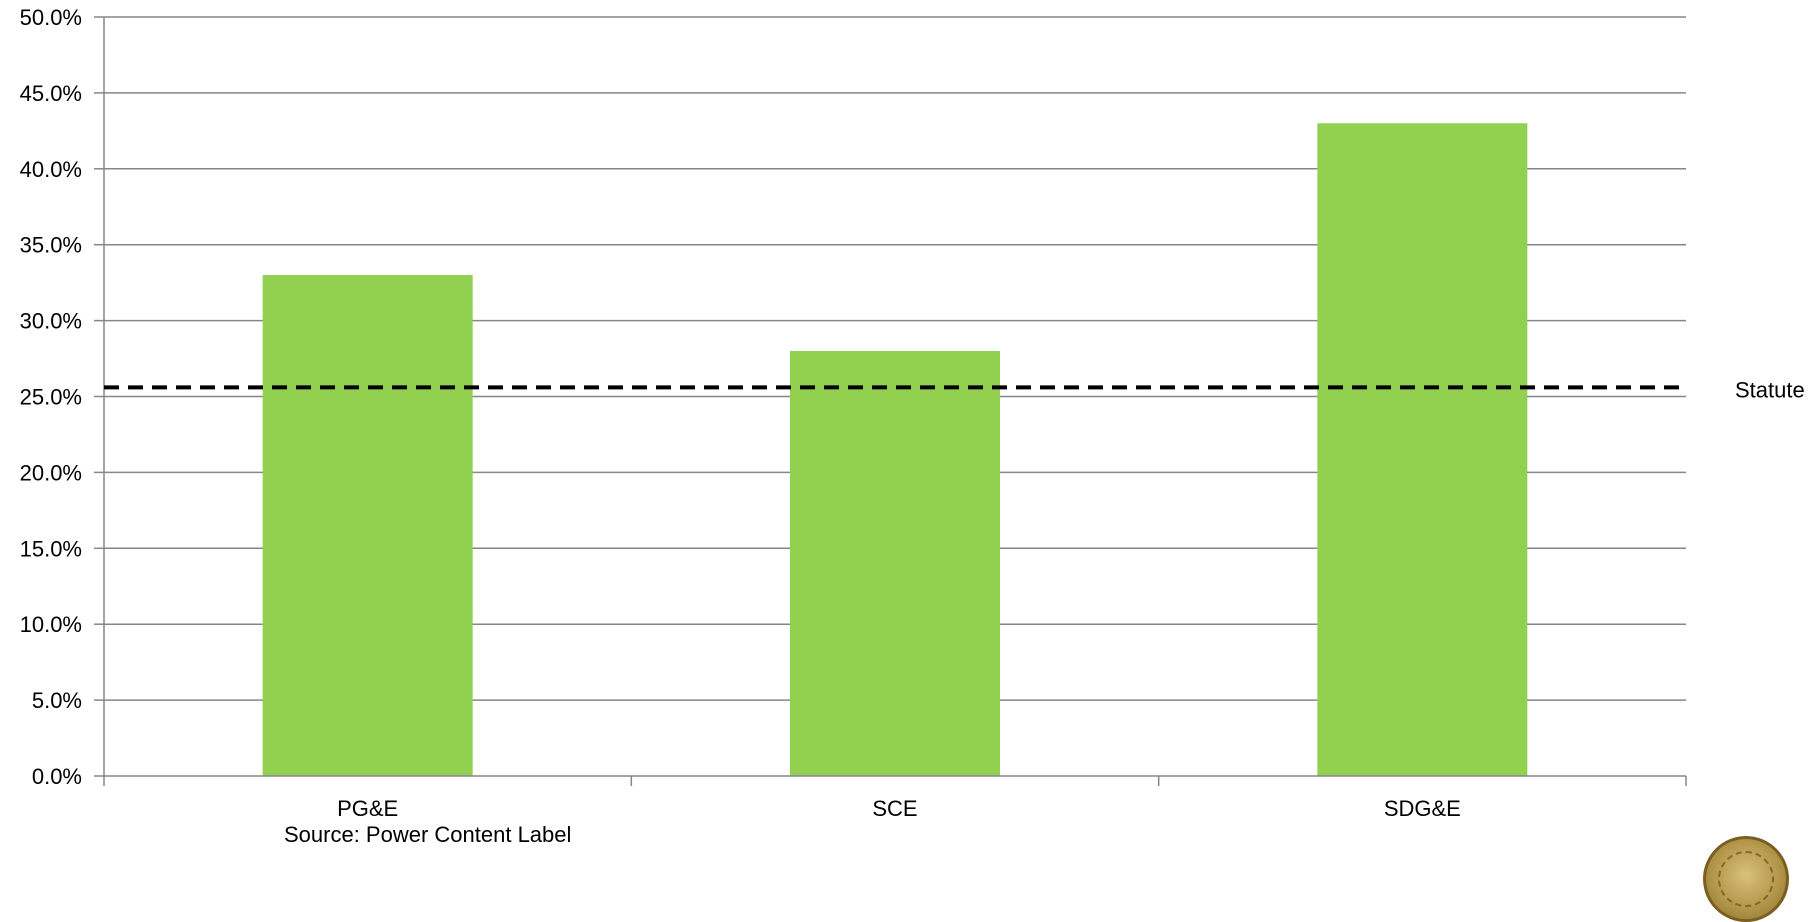 The height and width of the screenshot is (922, 1820). Describe the element at coordinates (1422, 808) in the screenshot. I see `x-tick-label: SDG&E` at that location.